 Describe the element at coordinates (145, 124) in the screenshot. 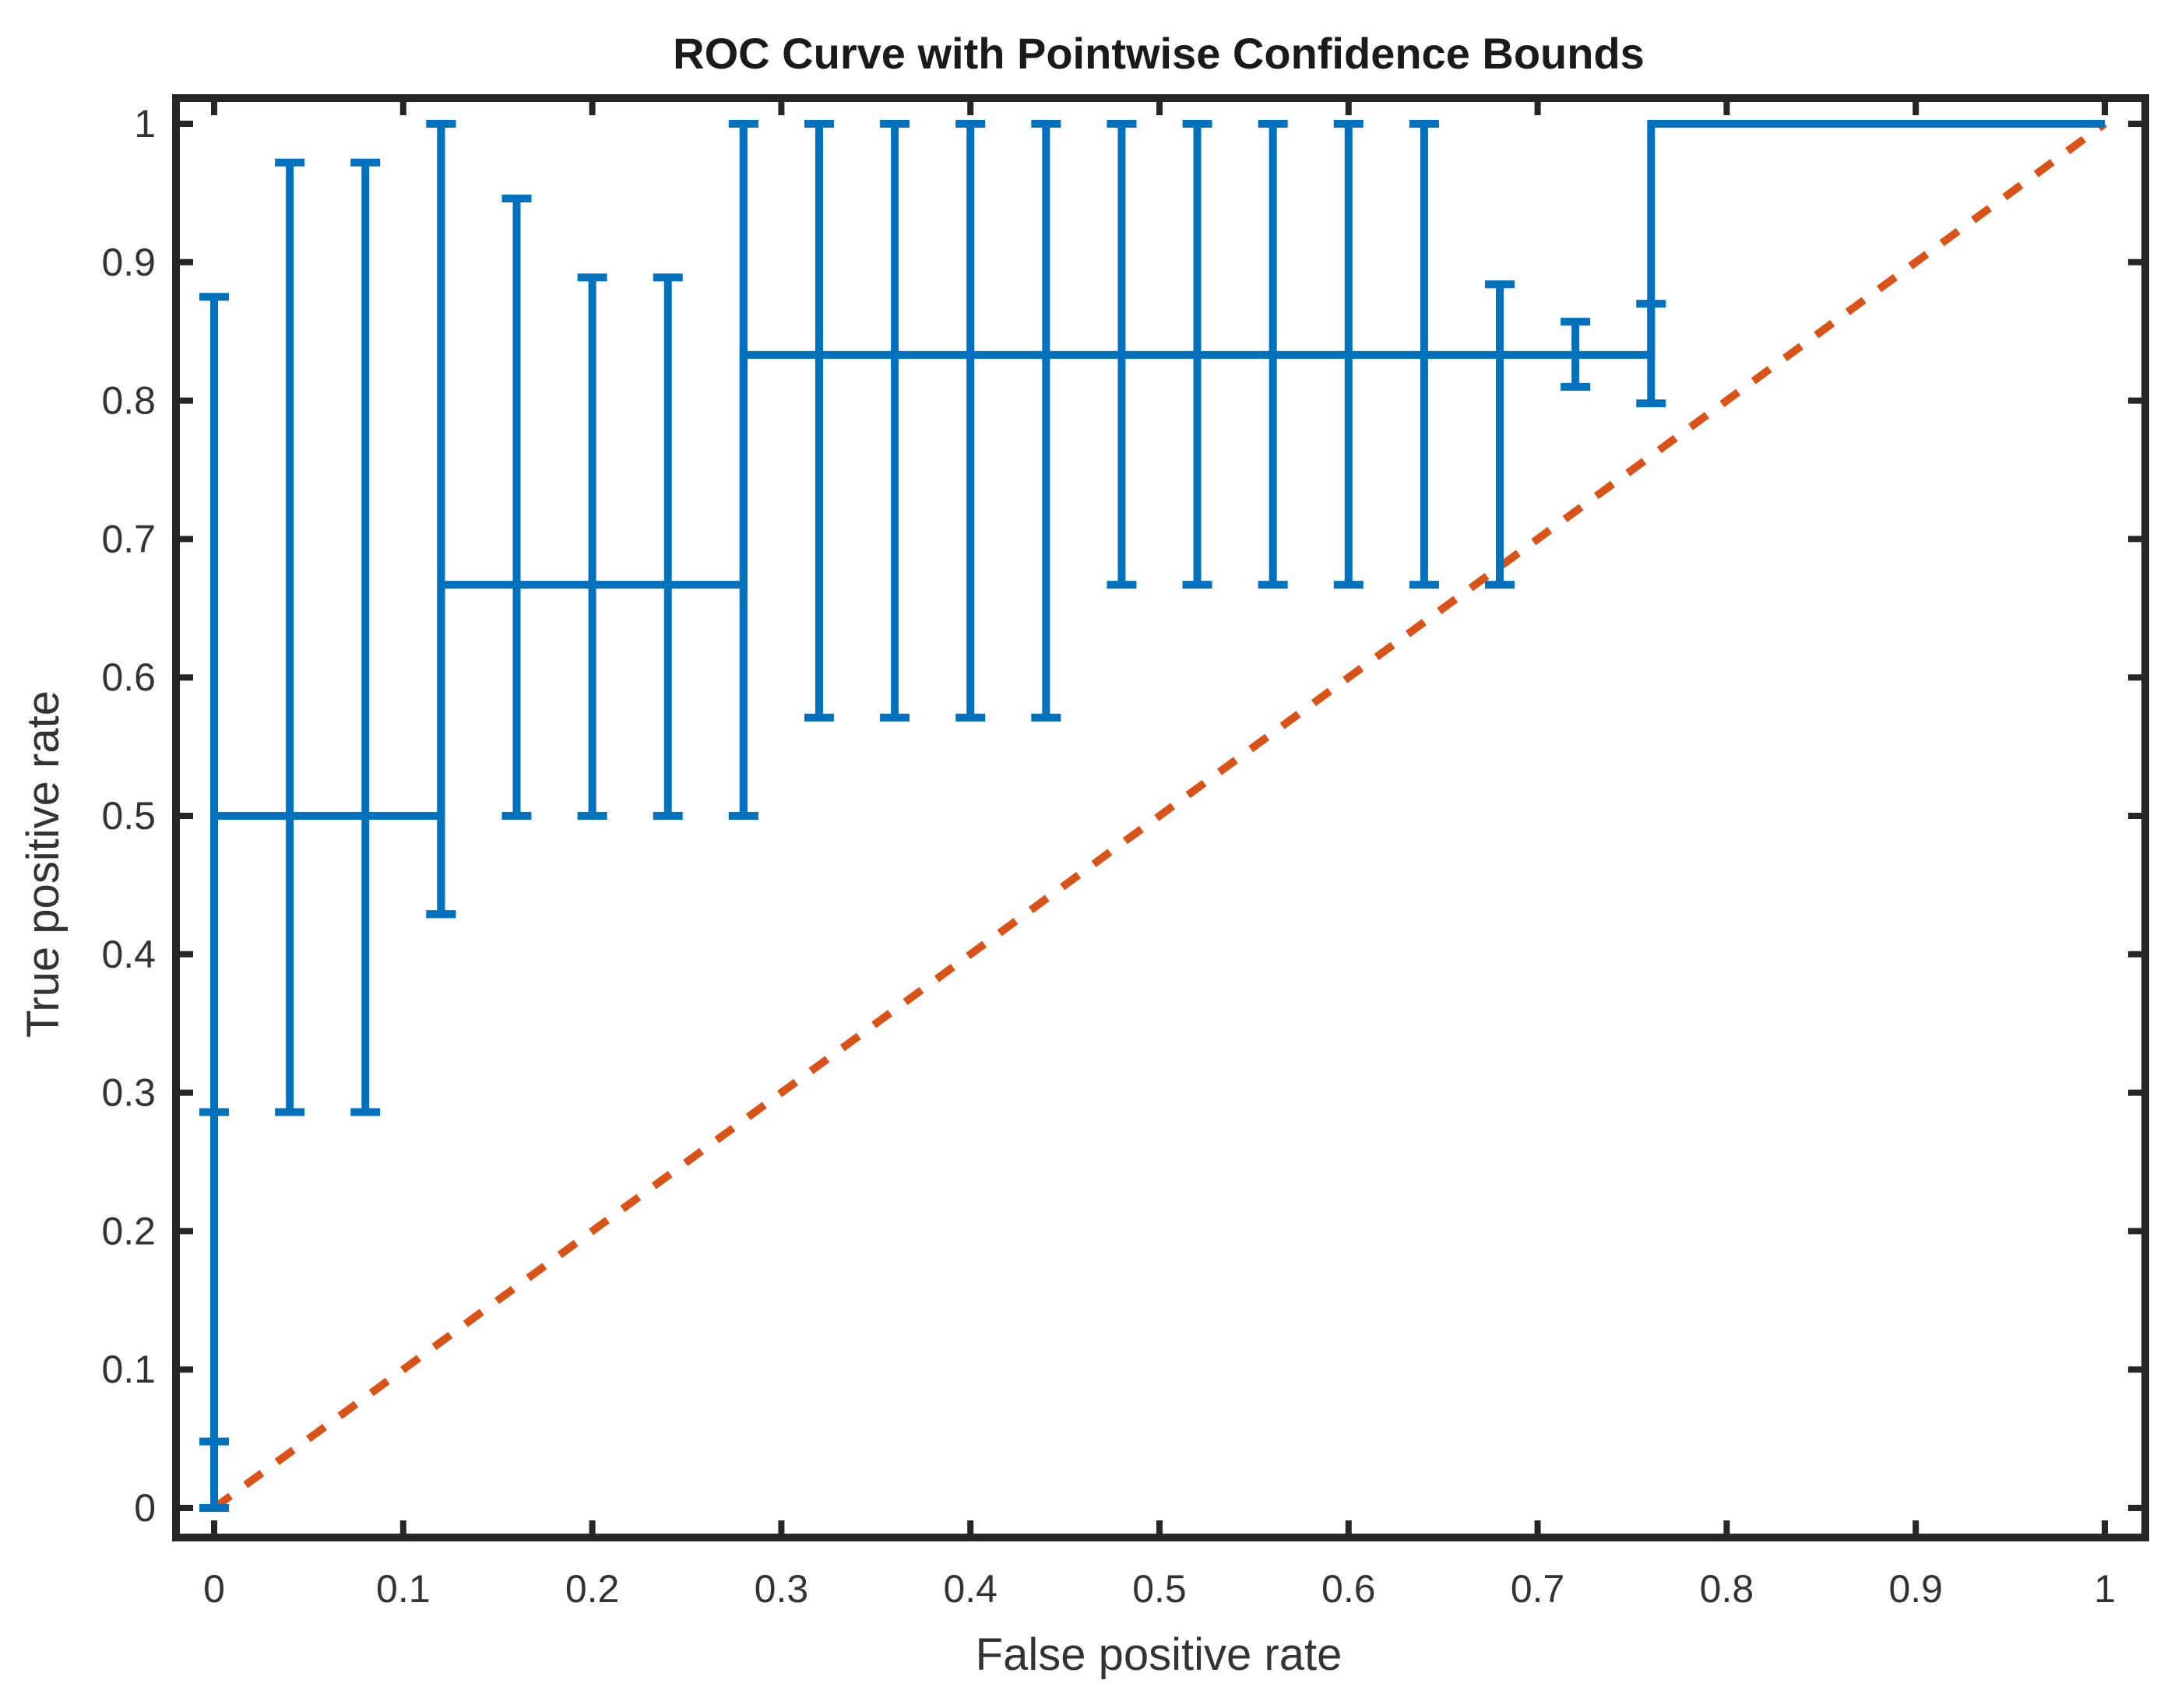

I see `y-tick-label: 1` at that location.